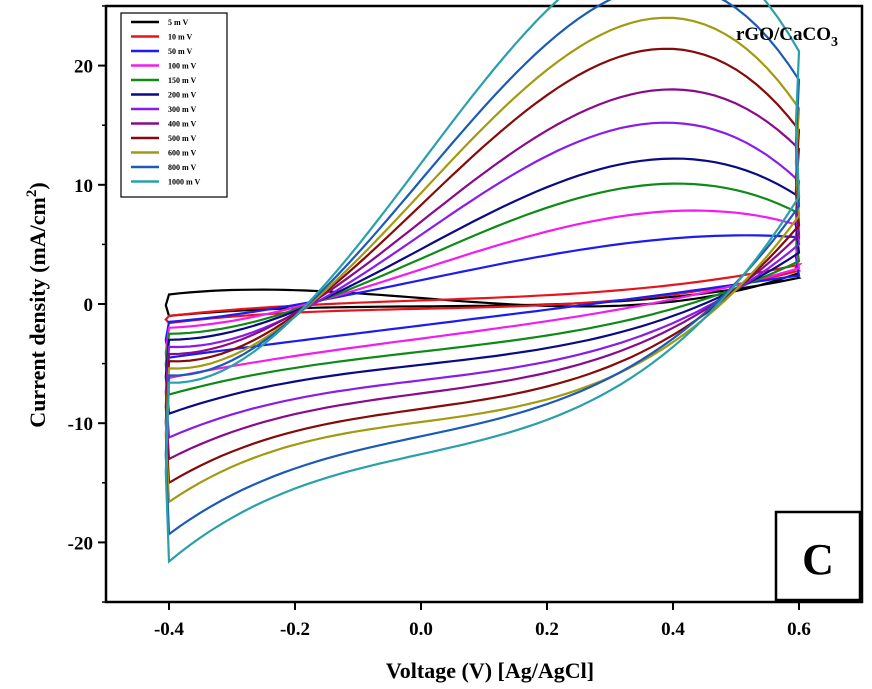 The width and height of the screenshot is (872, 689). I want to click on legend-label: 10 m V, so click(180, 37).